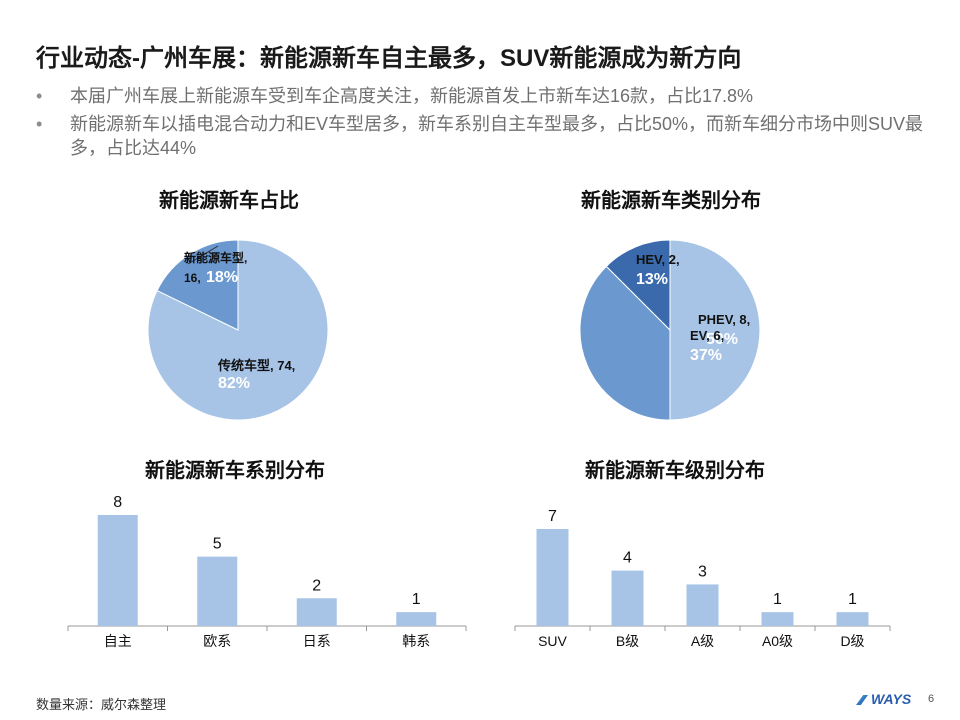 The image size is (960, 720). I want to click on pie-percent-hev: 13%, so click(652, 279).